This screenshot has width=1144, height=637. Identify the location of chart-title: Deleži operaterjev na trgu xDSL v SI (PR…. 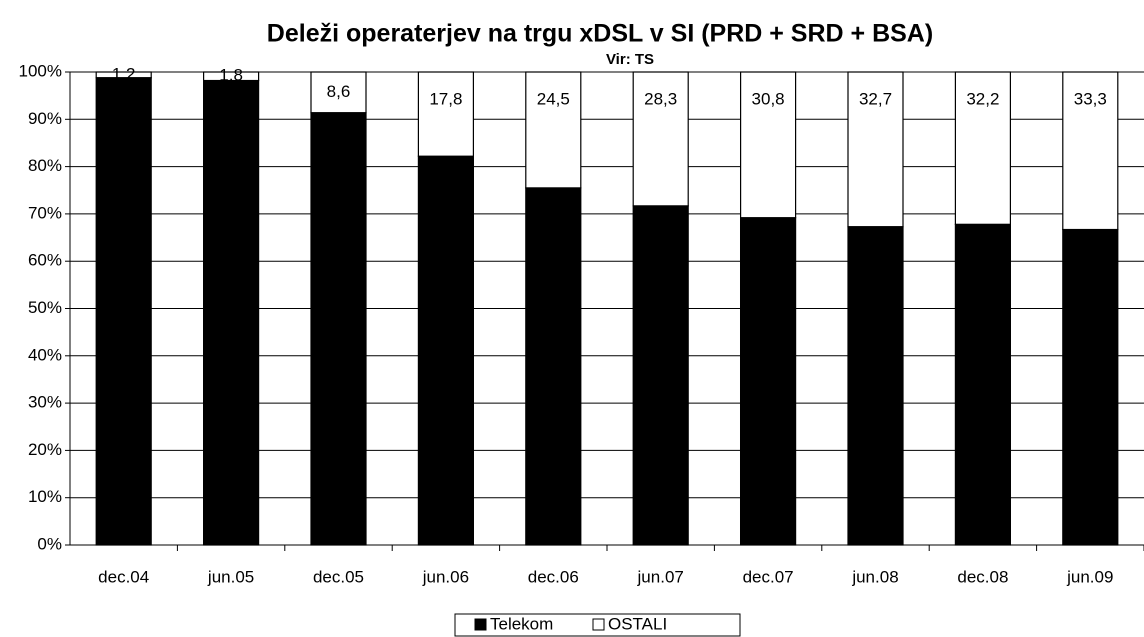
(600, 34).